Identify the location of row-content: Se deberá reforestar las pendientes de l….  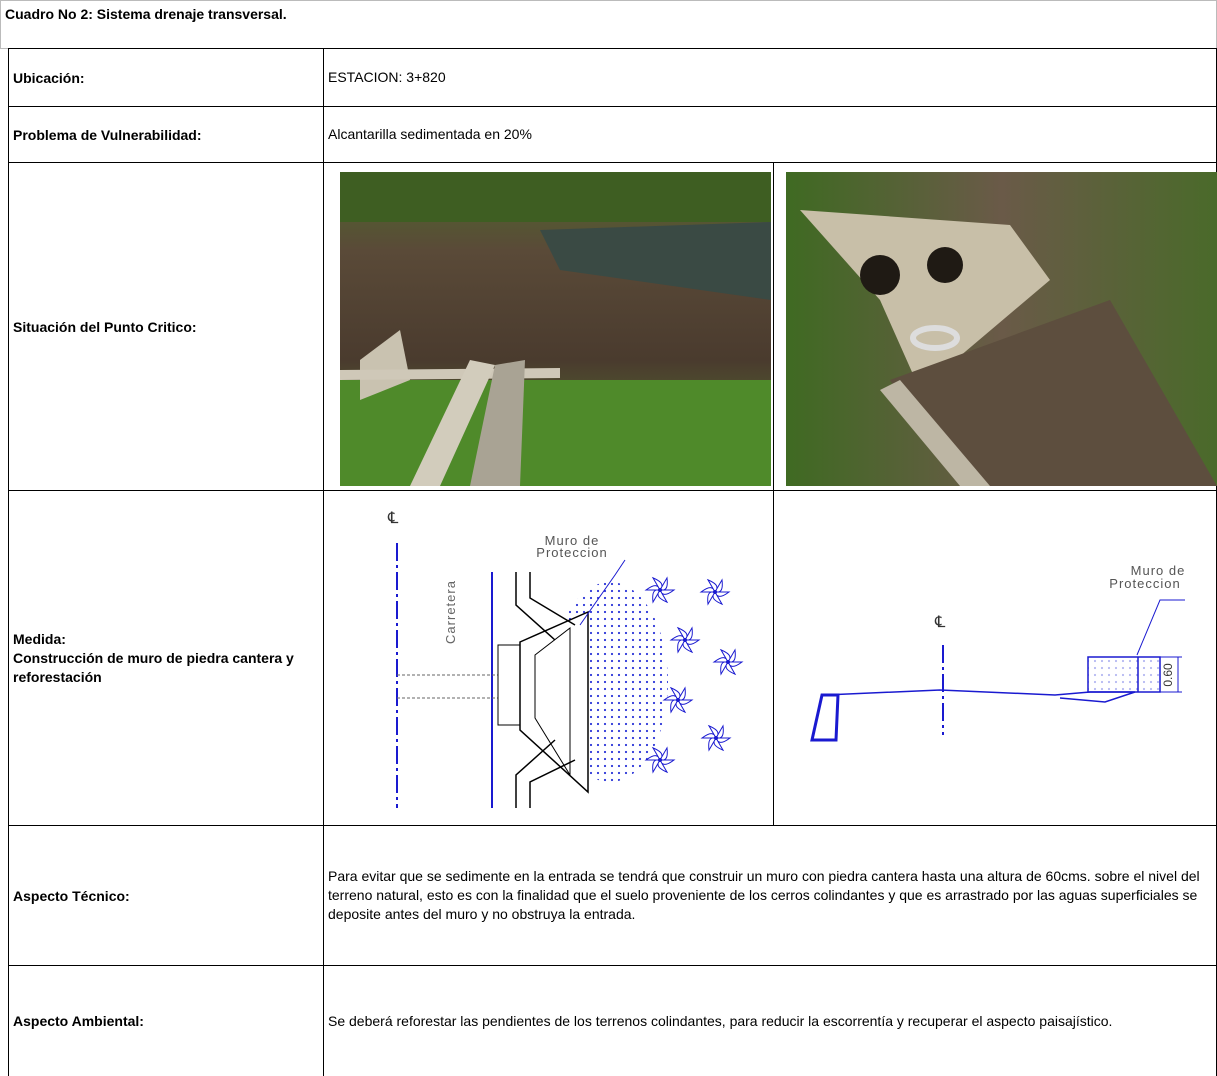
(770, 1020).